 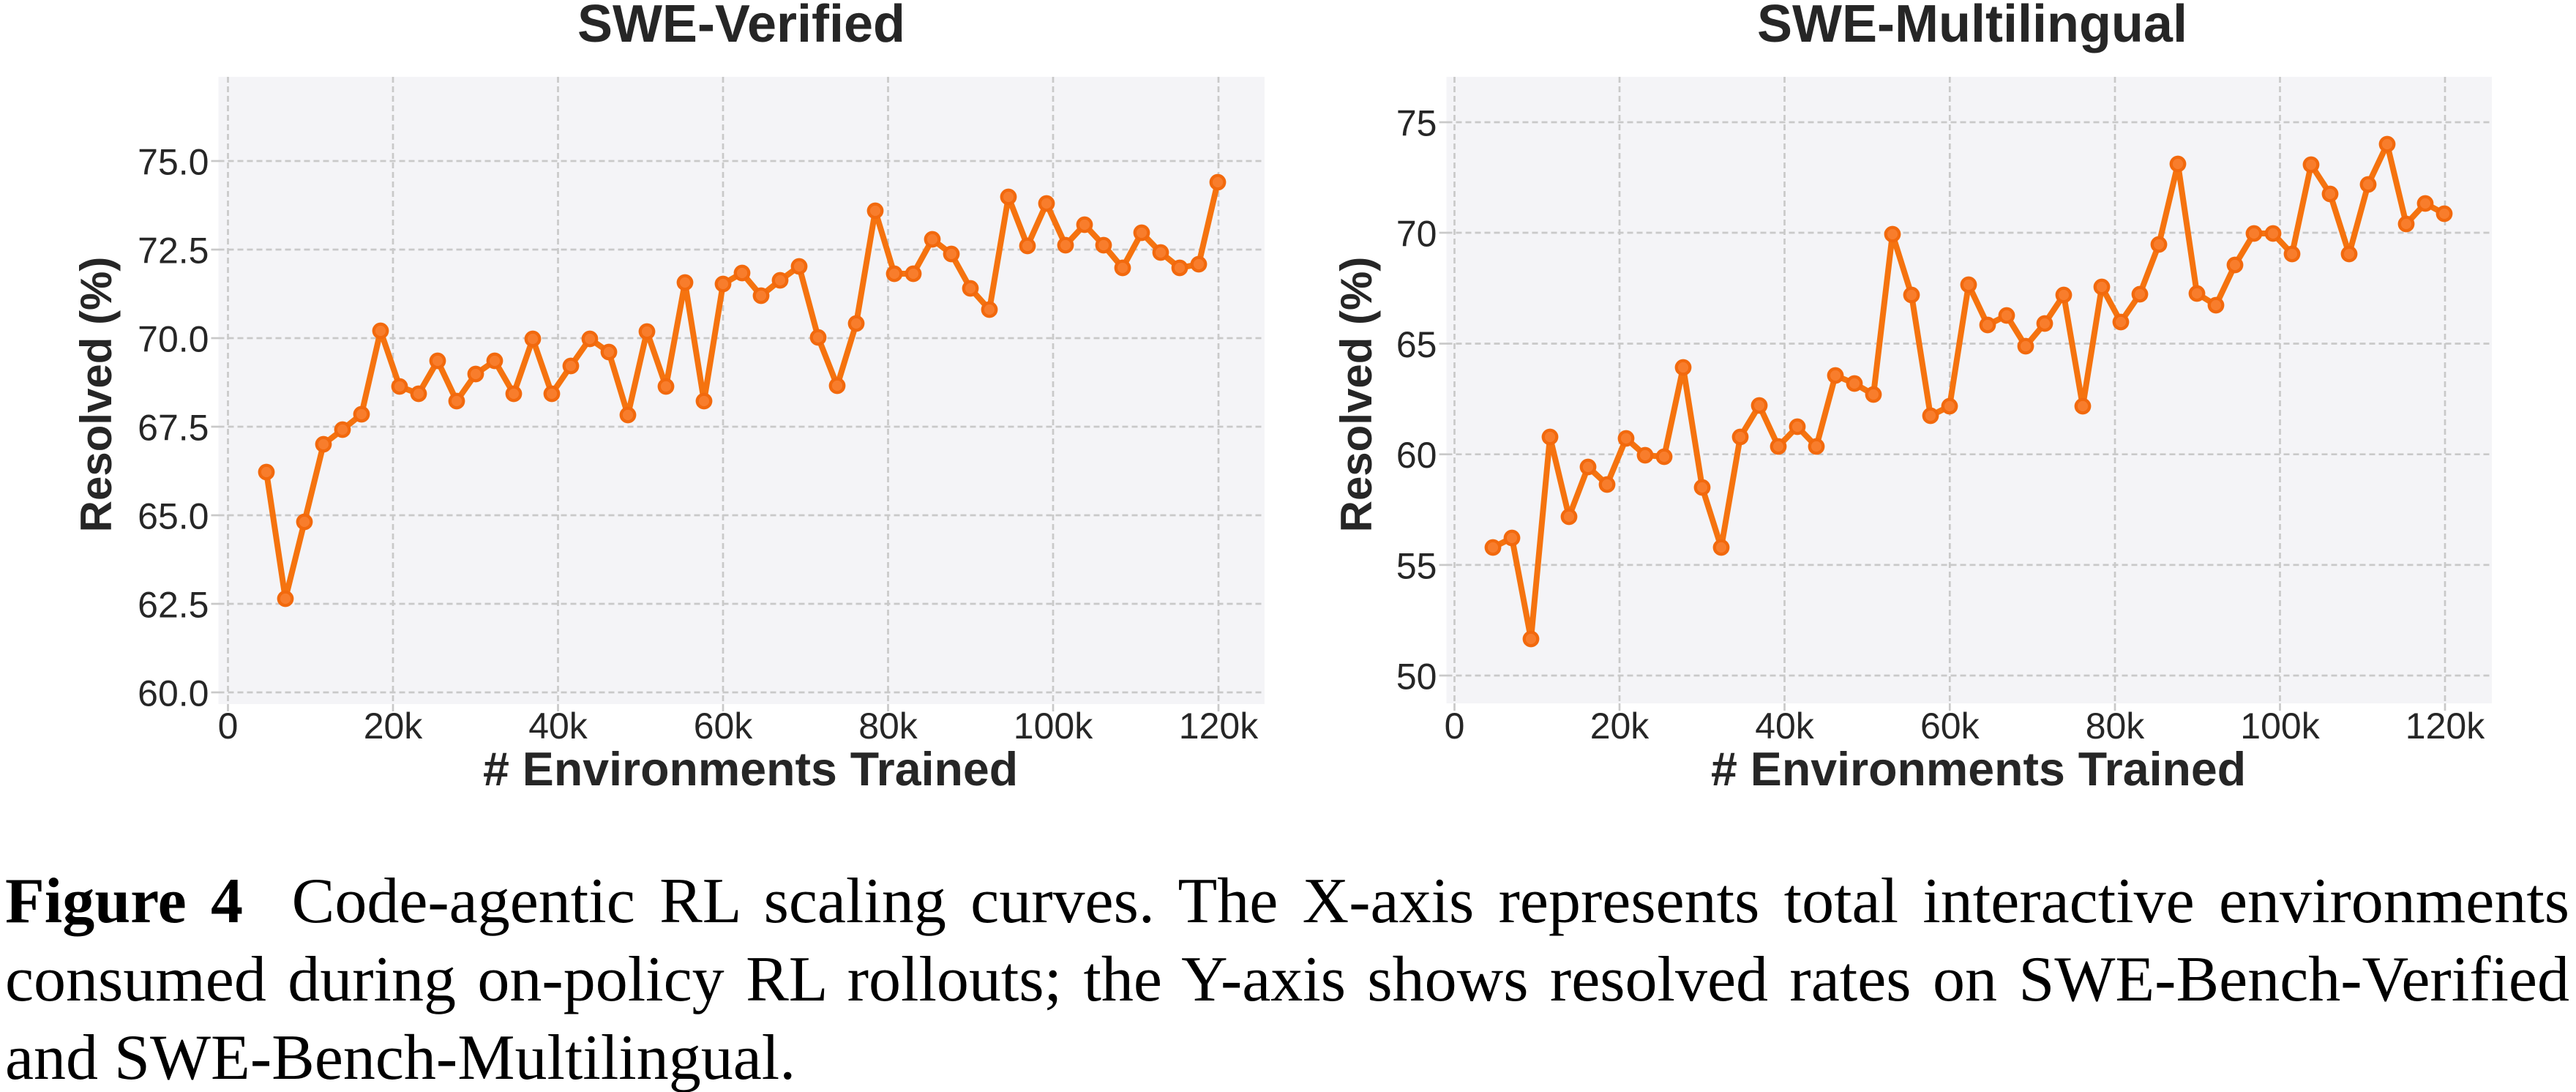 What do you see at coordinates (1416, 678) in the screenshot?
I see `svg-text: 50` at bounding box center [1416, 678].